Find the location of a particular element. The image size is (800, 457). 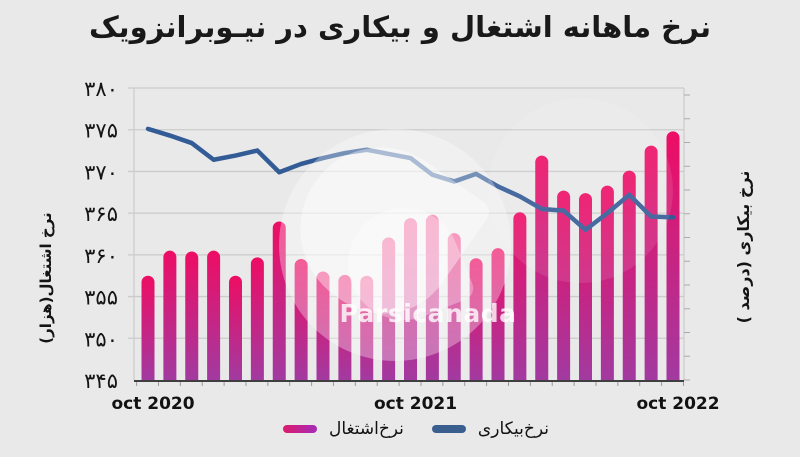

x-axis-ticks is located at coordinates (410, 384).